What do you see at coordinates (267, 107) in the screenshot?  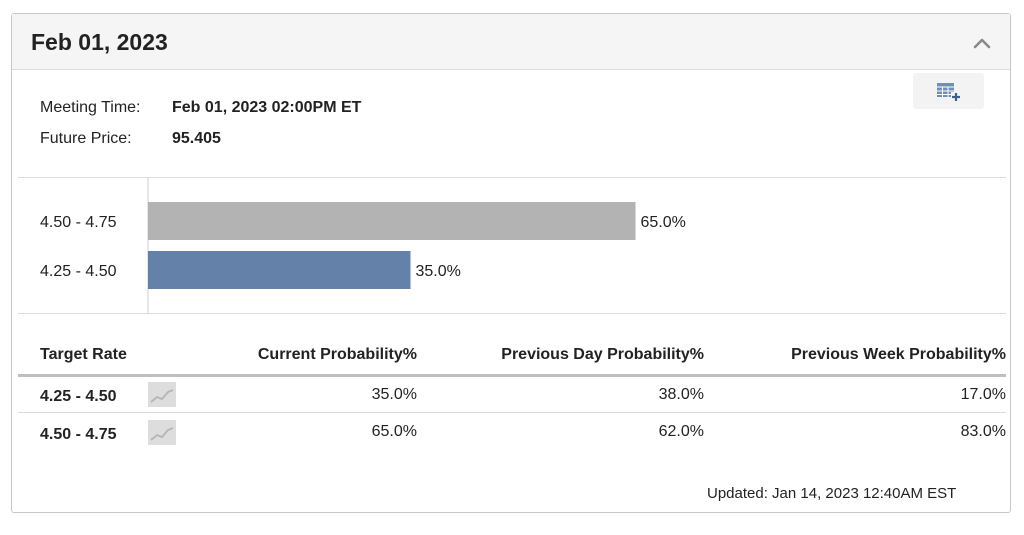 I see `meeting-time-value: Feb 01, 2023 02:00PM ET` at bounding box center [267, 107].